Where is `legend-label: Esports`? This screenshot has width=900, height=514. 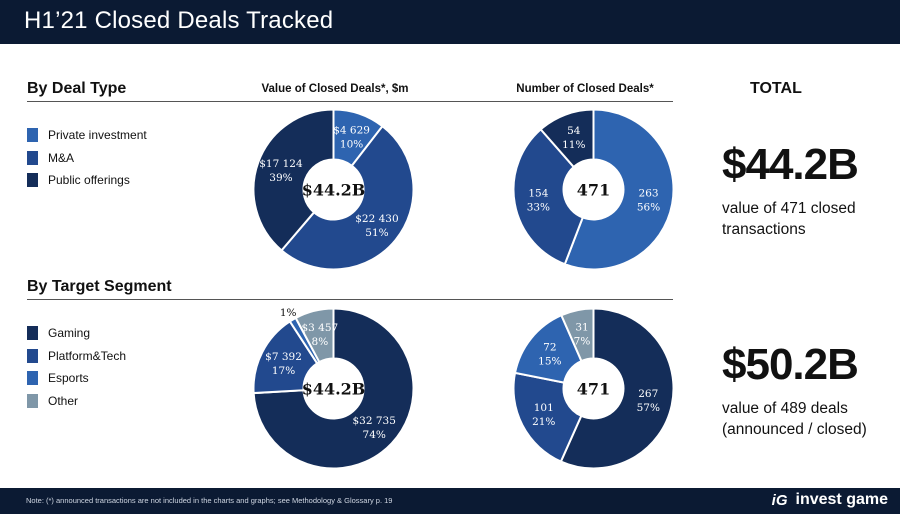 legend-label: Esports is located at coordinates (68, 378).